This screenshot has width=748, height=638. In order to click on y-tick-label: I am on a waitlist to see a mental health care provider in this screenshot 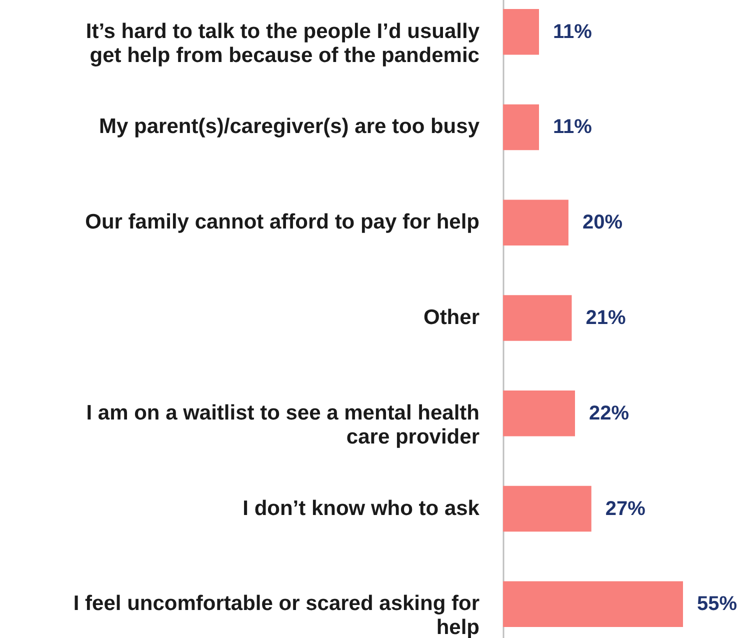, I will do `click(283, 424)`.